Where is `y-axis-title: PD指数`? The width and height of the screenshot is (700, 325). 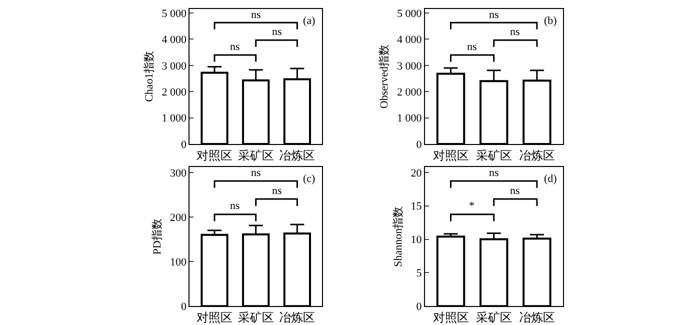 y-axis-title: PD指数 is located at coordinates (158, 236).